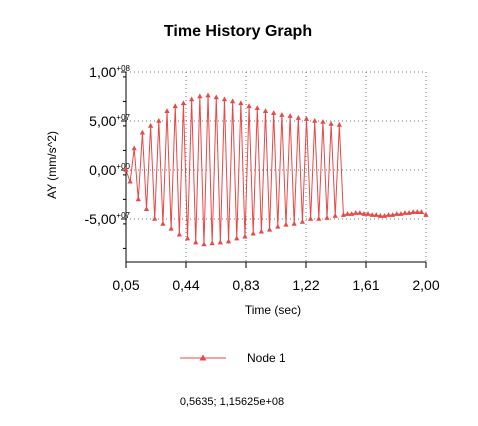  What do you see at coordinates (276, 277) in the screenshot?
I see `x-ticks: 0,05 0,44 0,83 1,22 1,61 2,00` at bounding box center [276, 277].